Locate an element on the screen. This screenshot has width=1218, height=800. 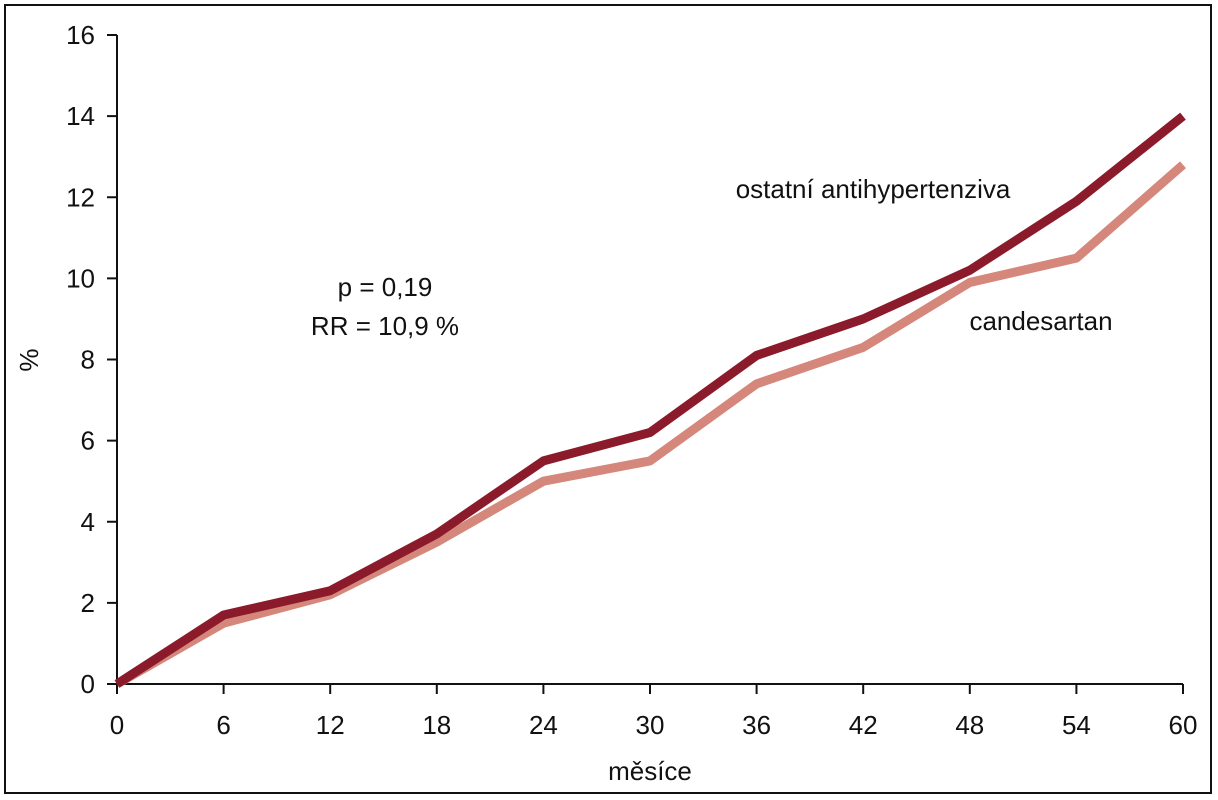
x-tick-label: 60 is located at coordinates (1183, 725).